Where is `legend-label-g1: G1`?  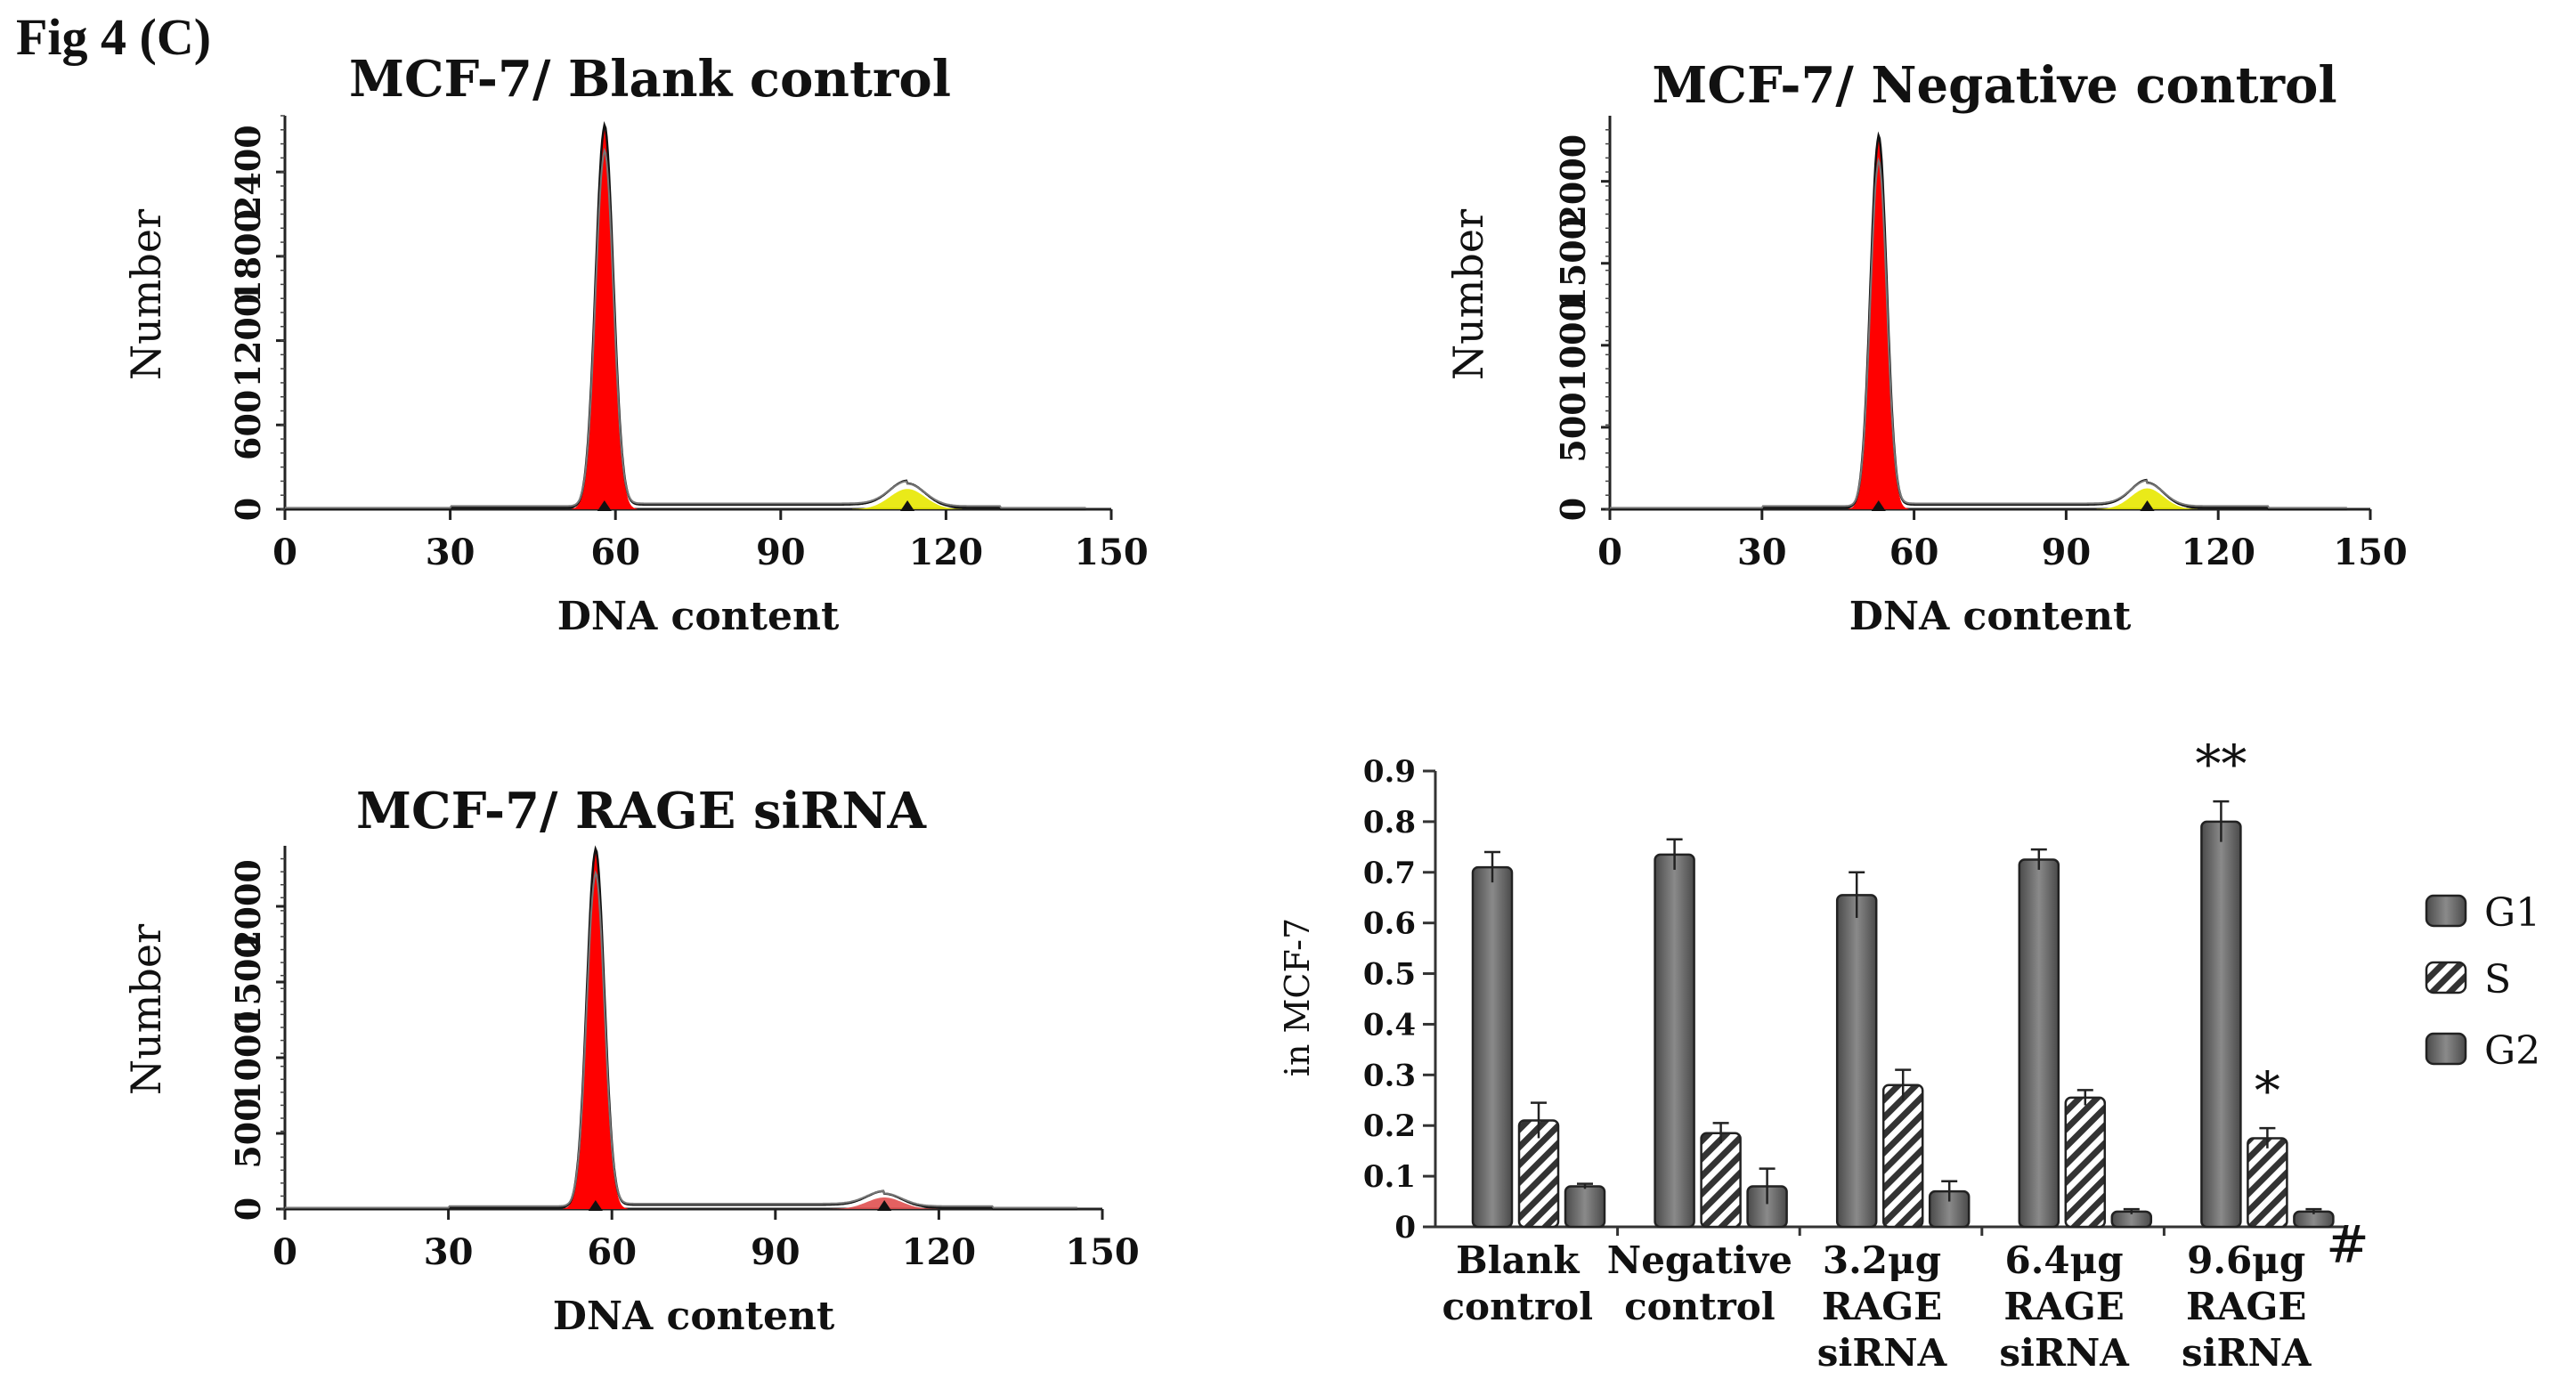
legend-label-g1: G1 is located at coordinates (2512, 913).